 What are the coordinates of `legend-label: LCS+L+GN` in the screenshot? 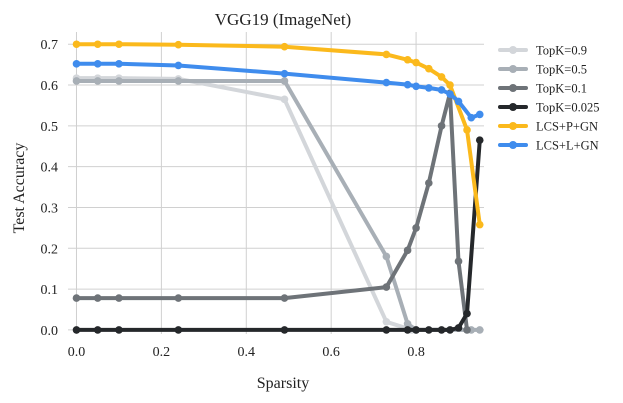 It's located at (567, 146).